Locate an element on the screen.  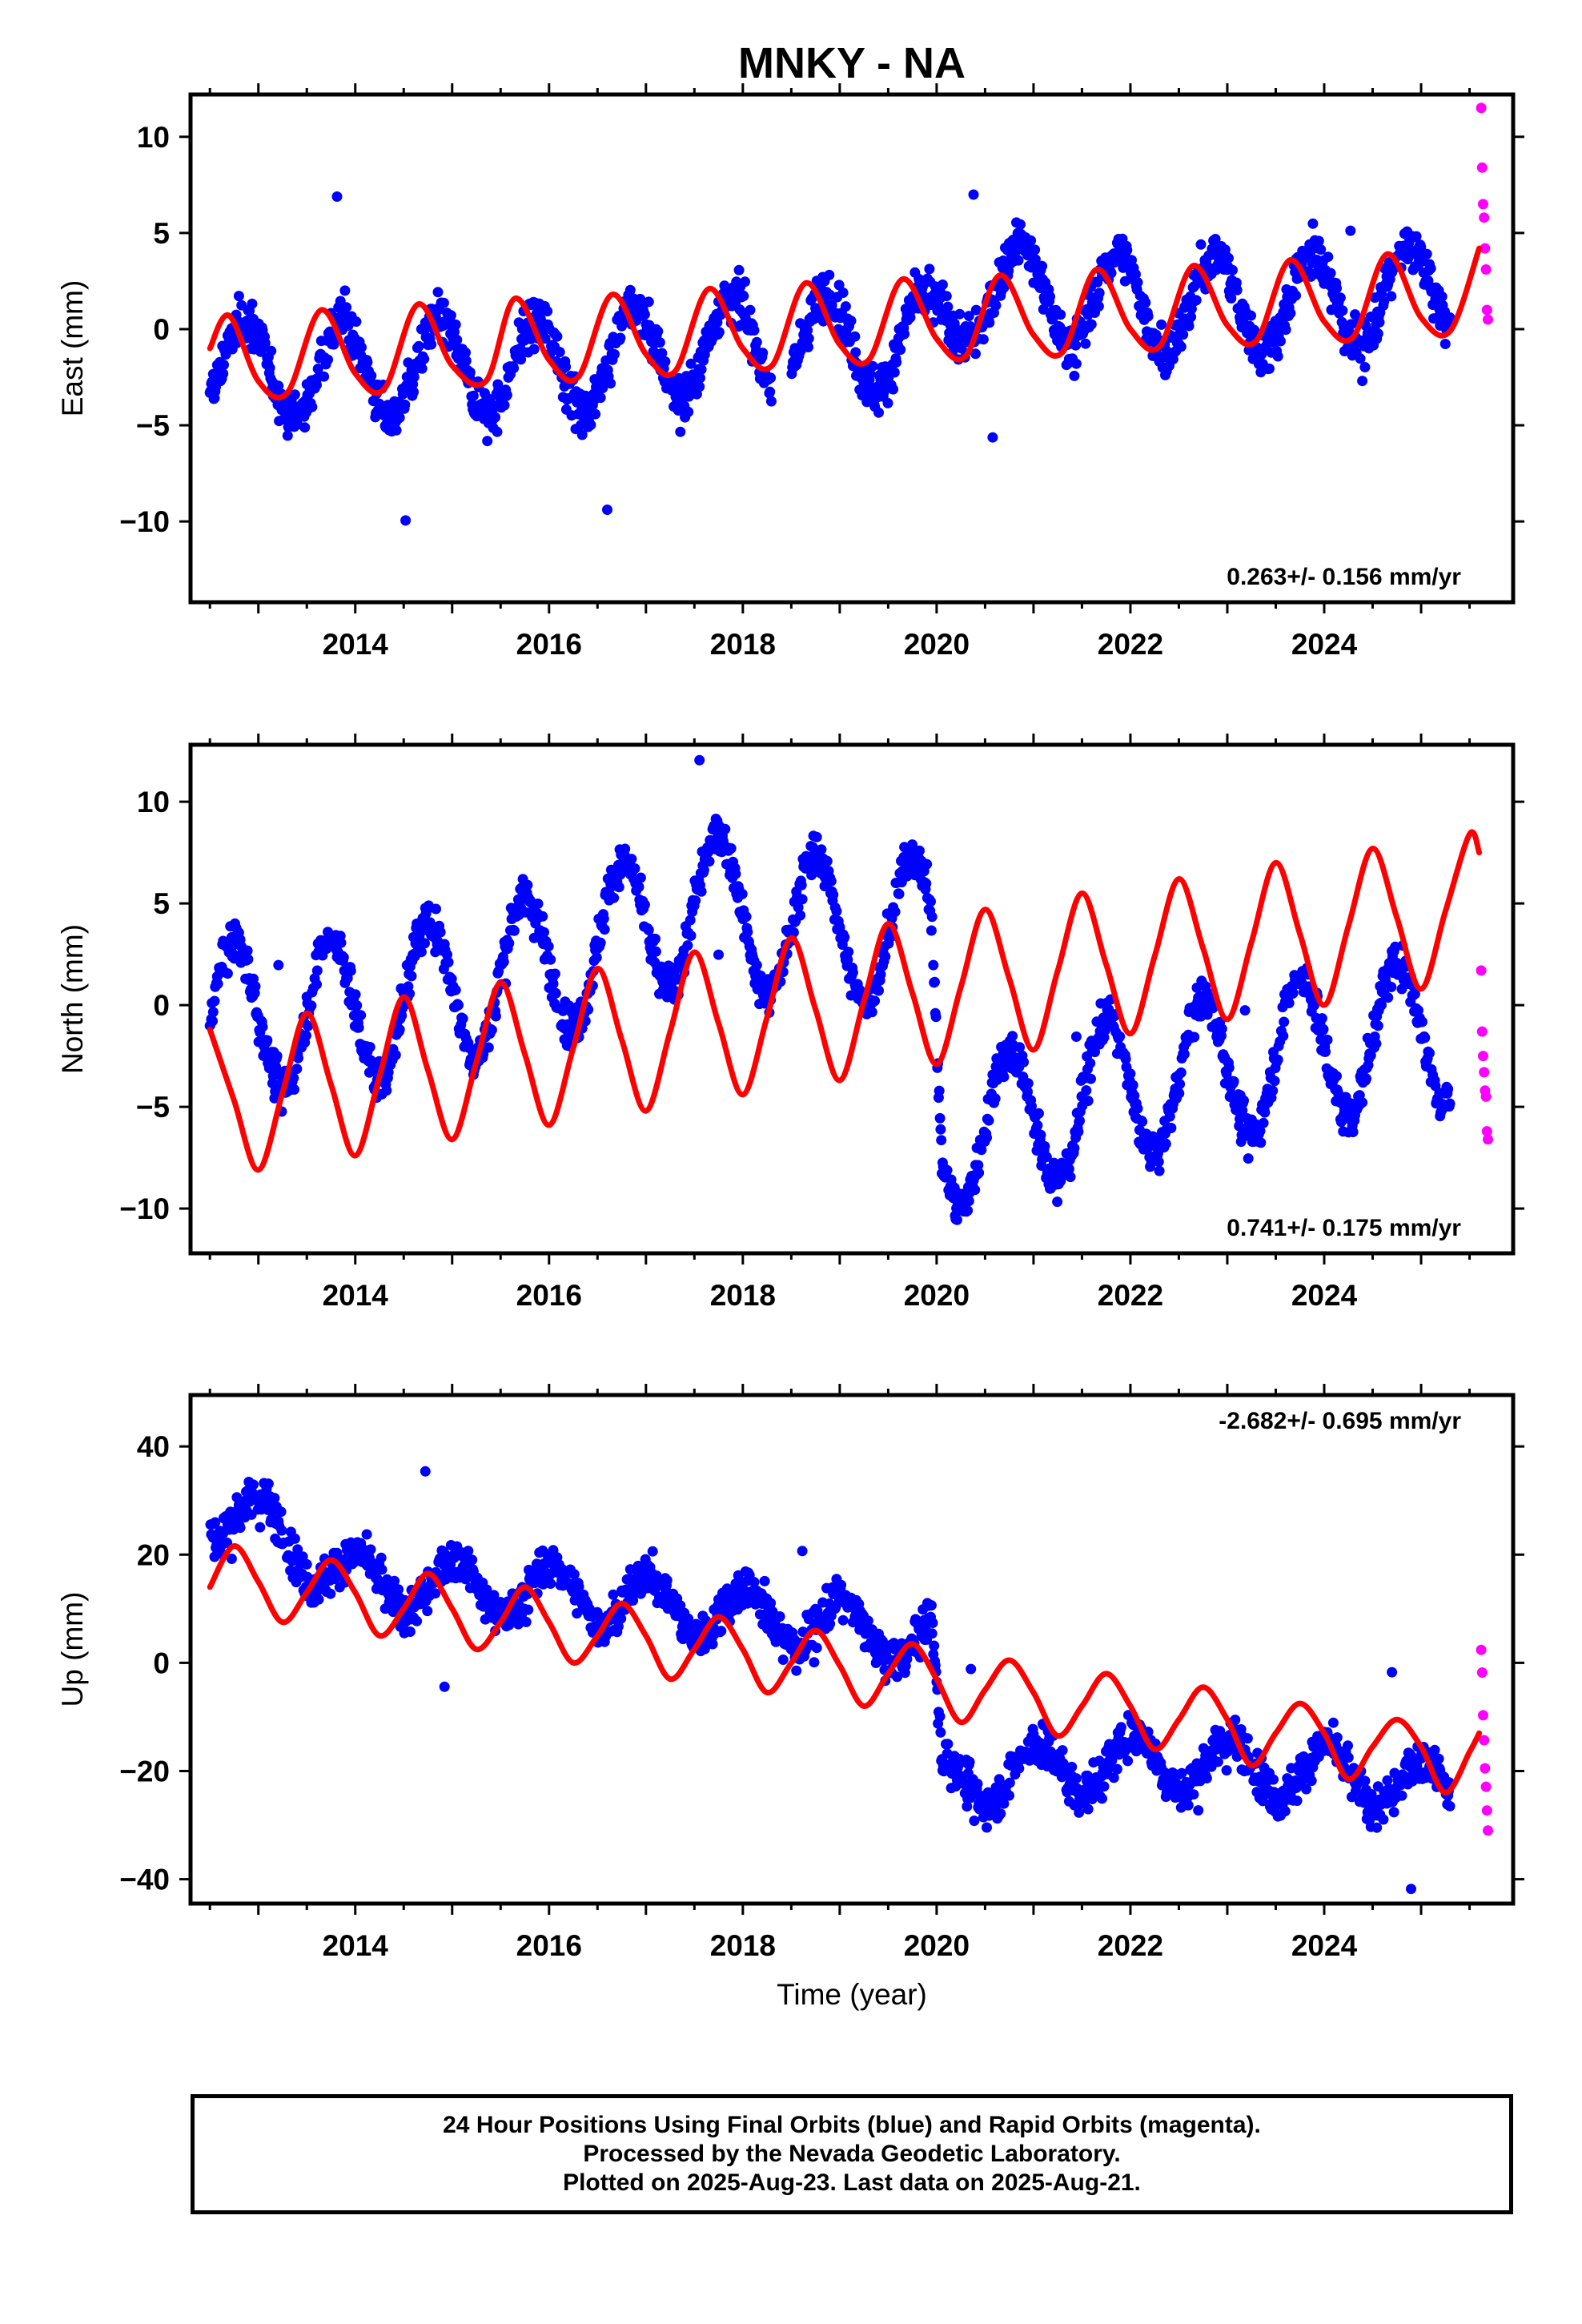
east-x-tick-label: 2020 is located at coordinates (937, 644).